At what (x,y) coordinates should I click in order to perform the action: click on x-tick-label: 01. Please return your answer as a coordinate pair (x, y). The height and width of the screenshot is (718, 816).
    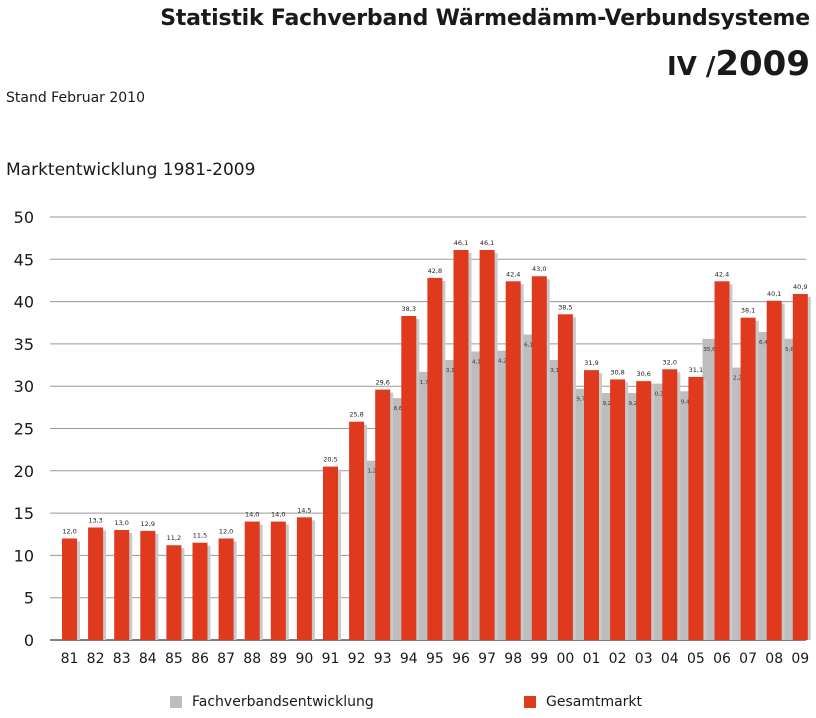
    Looking at the image, I should click on (592, 659).